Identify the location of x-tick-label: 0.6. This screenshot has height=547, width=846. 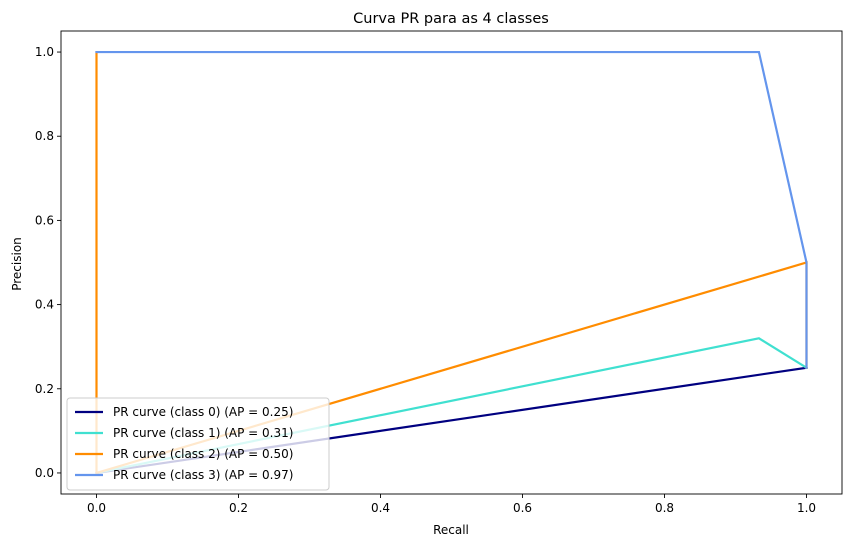
(522, 508).